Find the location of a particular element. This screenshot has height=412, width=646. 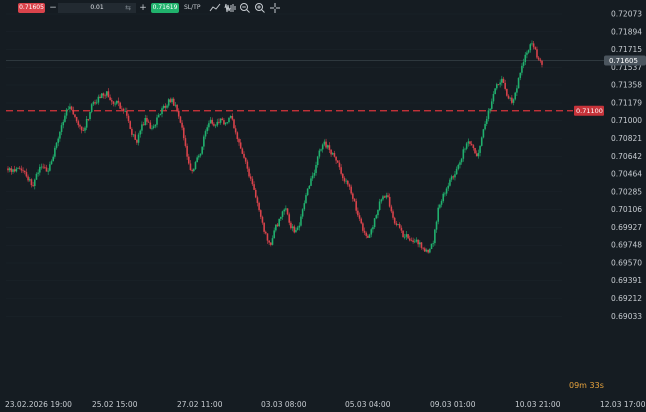

crosshair-icon is located at coordinates (275, 8).